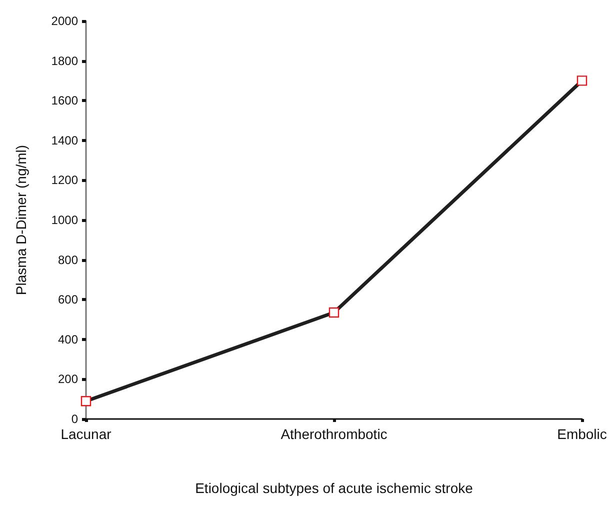  What do you see at coordinates (68, 379) in the screenshot?
I see `y-tick-label: 200` at bounding box center [68, 379].